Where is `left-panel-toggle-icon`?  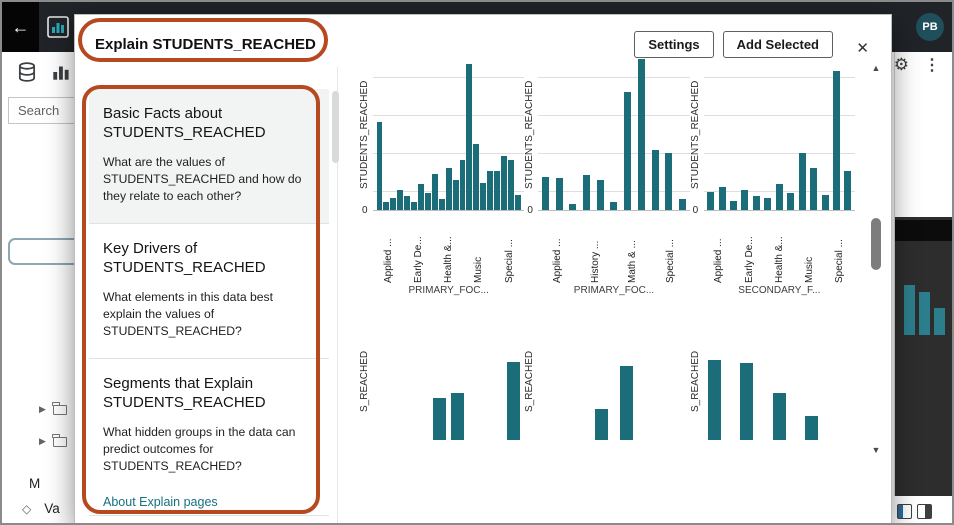
left-panel-toggle-icon is located at coordinates (904, 511).